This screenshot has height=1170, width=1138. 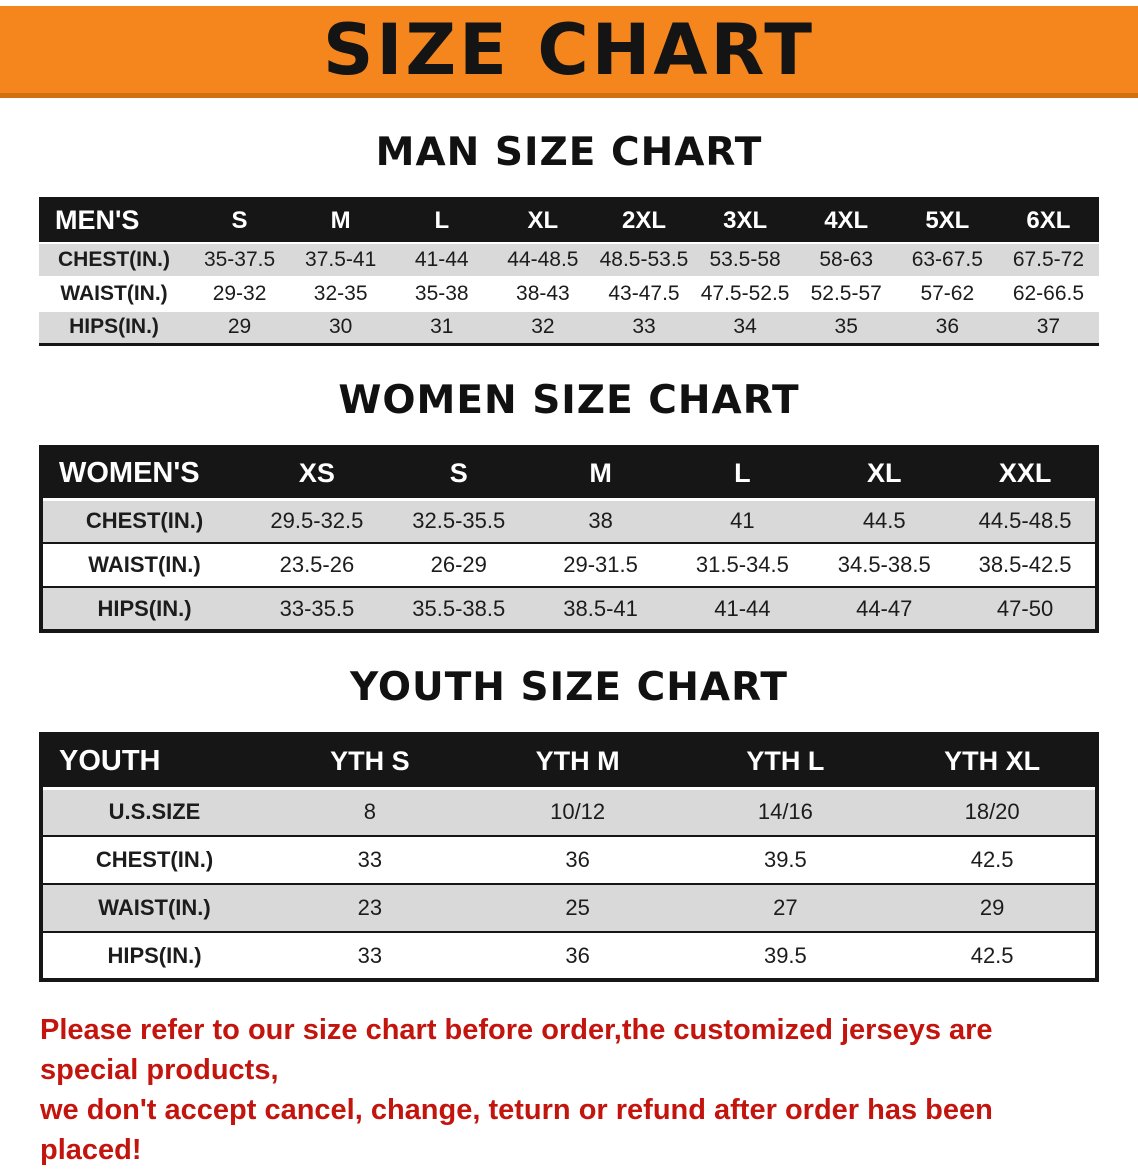 I want to click on value-cell: 37.5-41, so click(x=341, y=259).